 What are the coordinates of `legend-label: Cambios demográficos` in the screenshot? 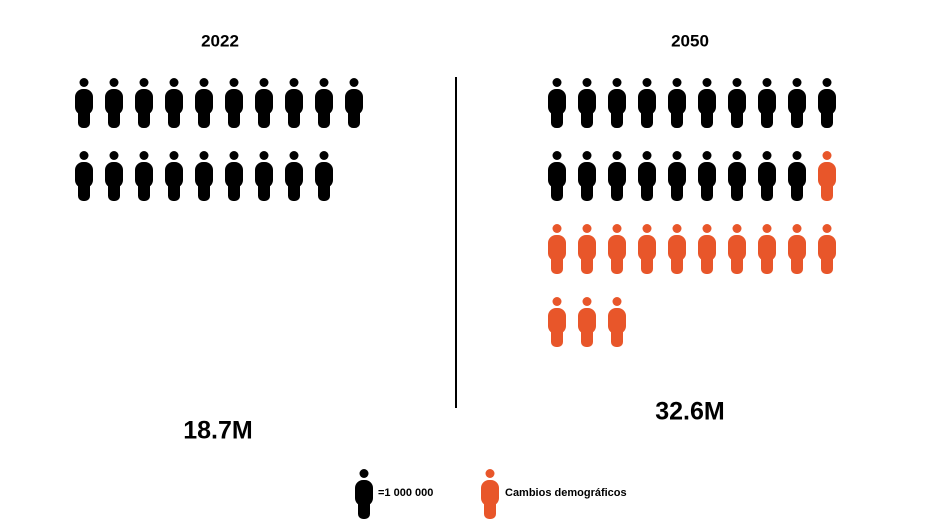 It's located at (566, 493).